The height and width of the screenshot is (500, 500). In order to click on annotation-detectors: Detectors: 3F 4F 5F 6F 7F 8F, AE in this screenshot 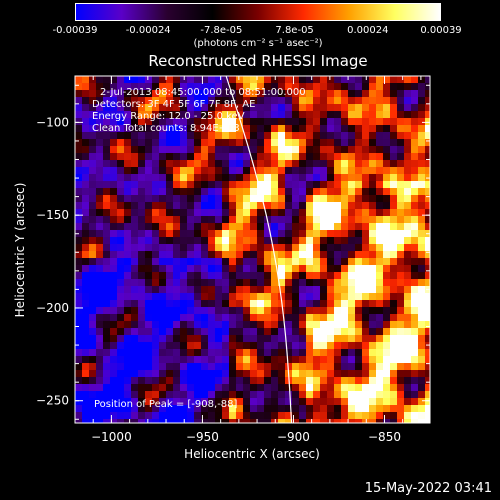, I will do `click(173, 104)`.